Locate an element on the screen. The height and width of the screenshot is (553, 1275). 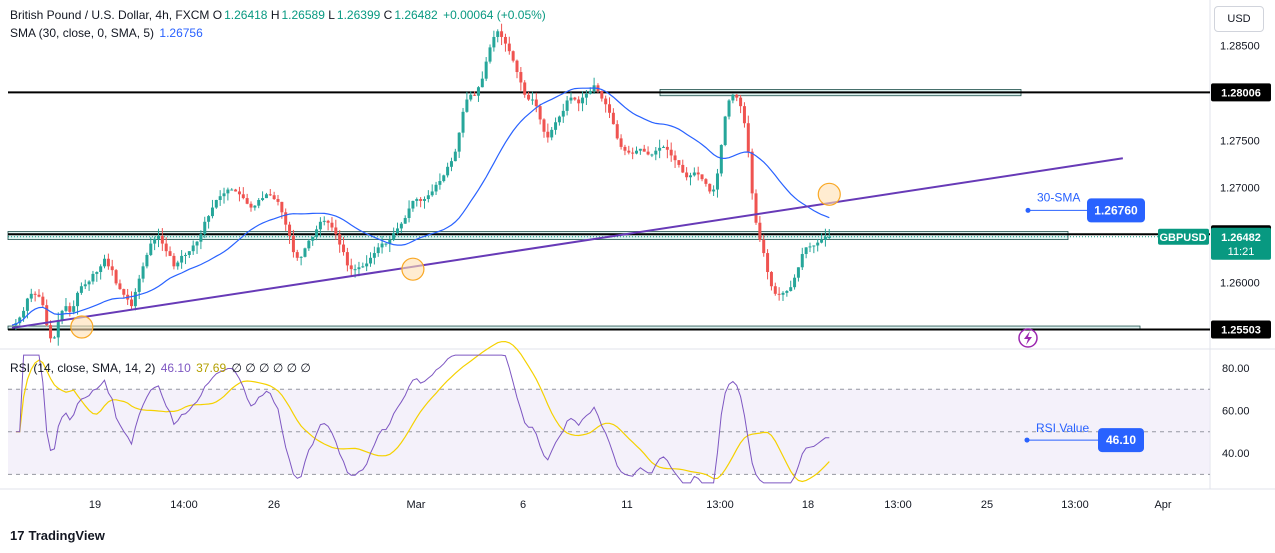
brand-name: TradingView is located at coordinates (66, 535).